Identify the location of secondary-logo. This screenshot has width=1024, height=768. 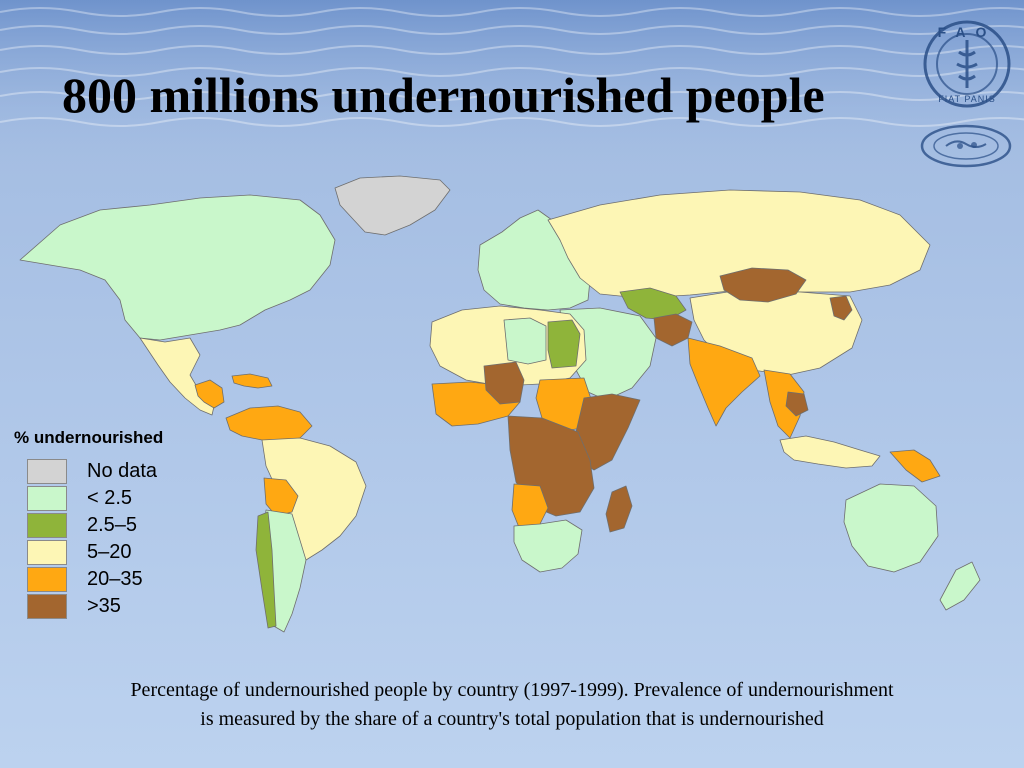
(966, 146).